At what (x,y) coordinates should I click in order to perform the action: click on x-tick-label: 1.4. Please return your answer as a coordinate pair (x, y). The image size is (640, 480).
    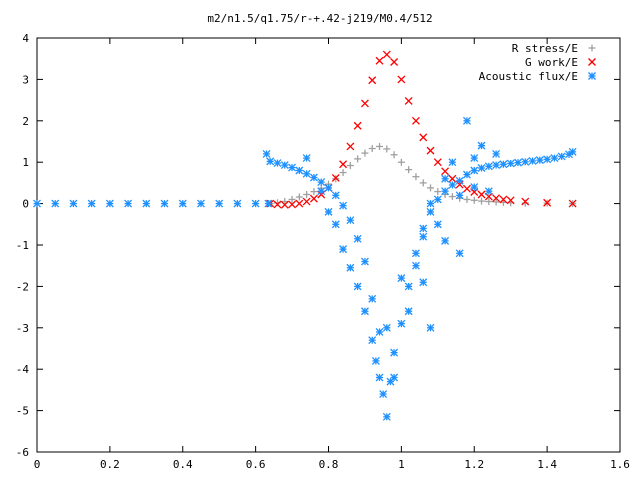
    Looking at the image, I should click on (547, 464).